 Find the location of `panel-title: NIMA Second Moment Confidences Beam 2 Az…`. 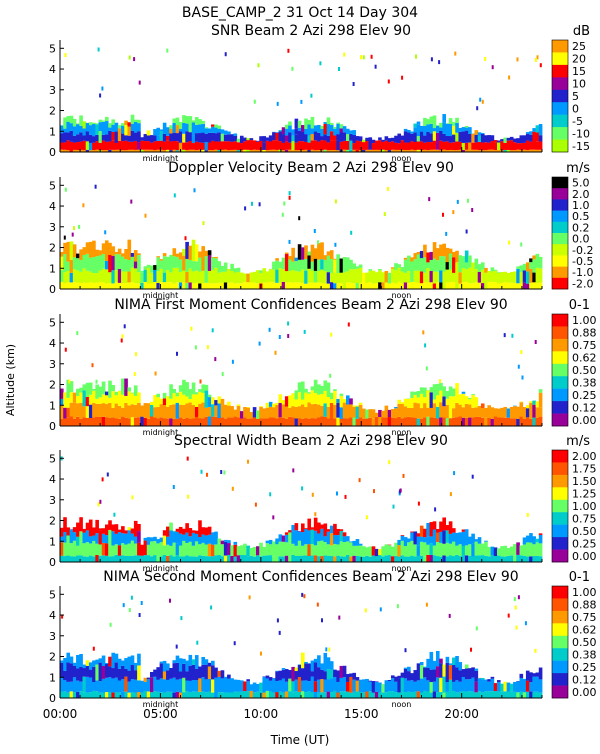

panel-title: NIMA Second Moment Confidences Beam 2 Az… is located at coordinates (310, 577).